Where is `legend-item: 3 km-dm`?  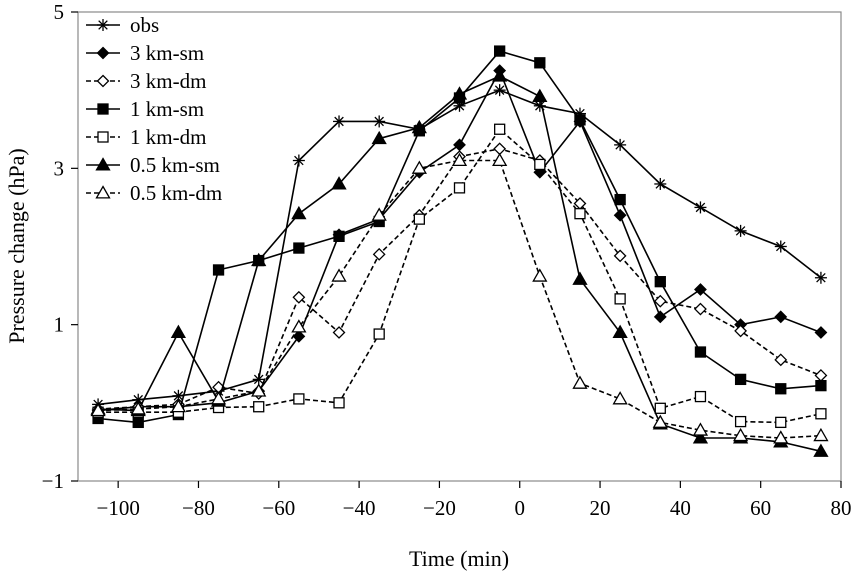 legend-item: 3 km-dm is located at coordinates (146, 81).